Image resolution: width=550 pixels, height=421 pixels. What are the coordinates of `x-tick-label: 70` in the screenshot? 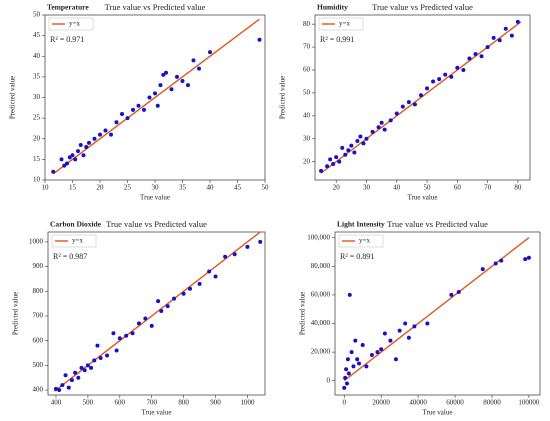 It's located at (488, 188).